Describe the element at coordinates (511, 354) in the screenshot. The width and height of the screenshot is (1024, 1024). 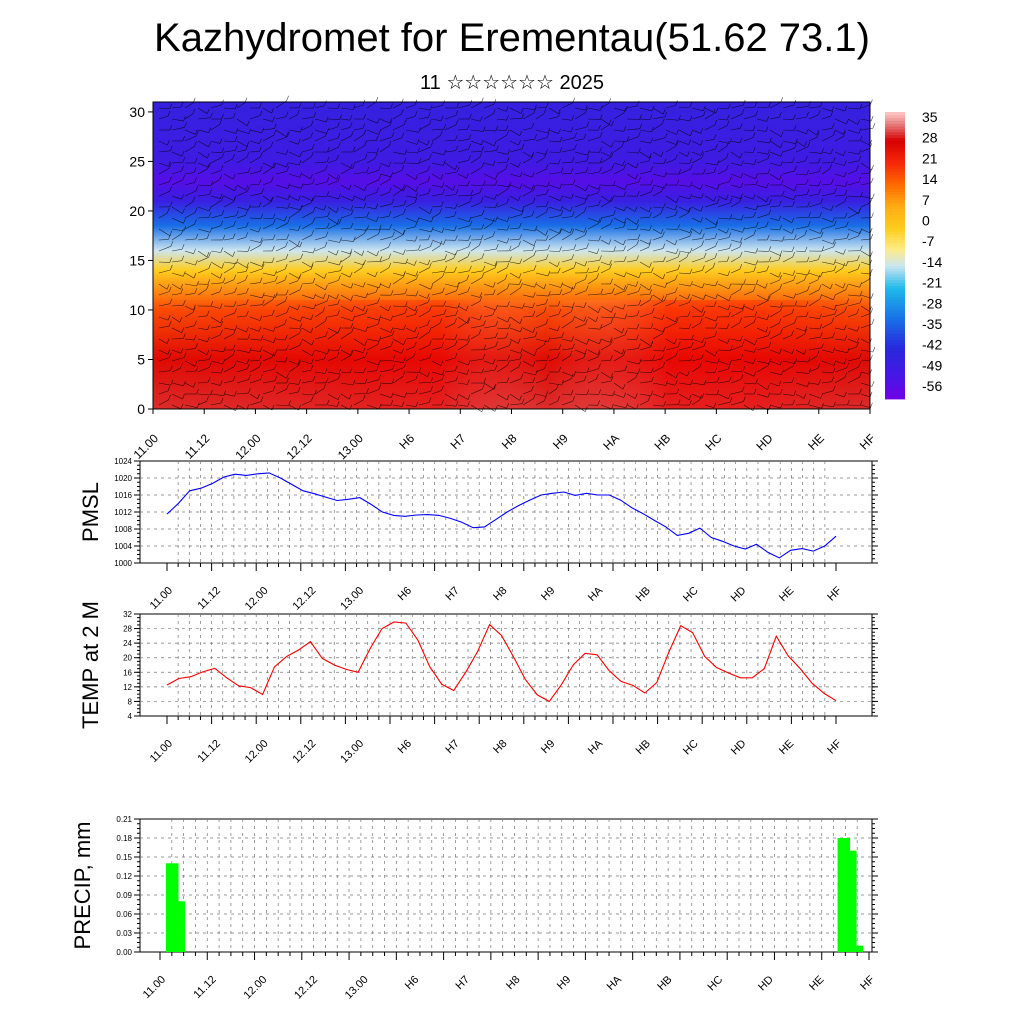
I see `heatmap-warm-zone` at that location.